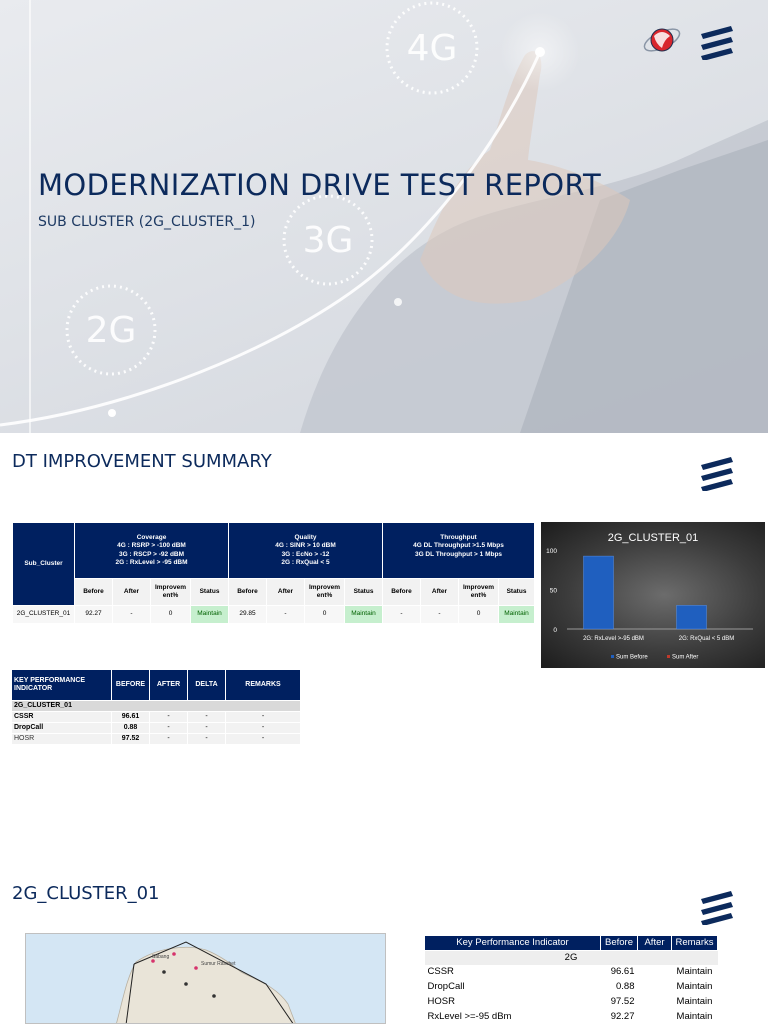  I want to click on delta-header: DELTA, so click(206, 685).